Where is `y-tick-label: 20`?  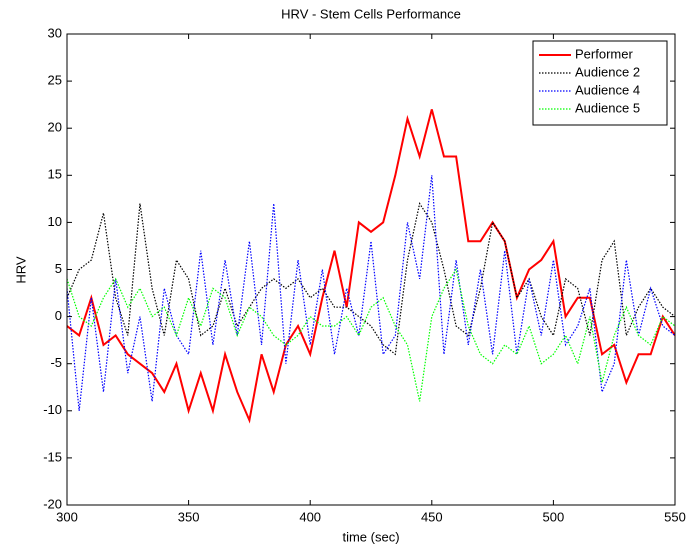 y-tick-label: 20 is located at coordinates (55, 127).